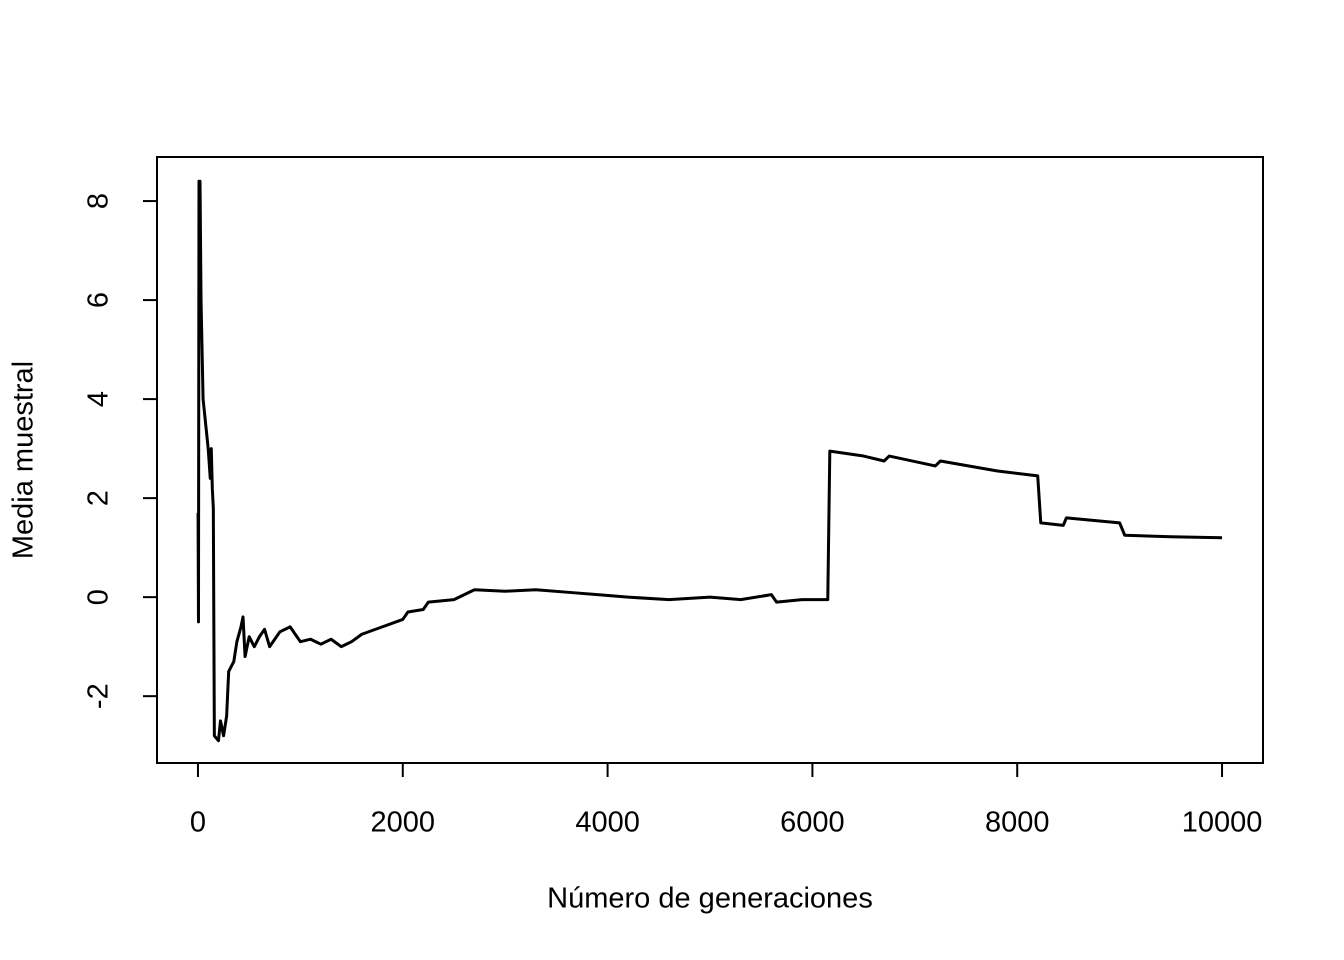 The width and height of the screenshot is (1344, 960). I want to click on y-tick-label: 8, so click(99, 201).